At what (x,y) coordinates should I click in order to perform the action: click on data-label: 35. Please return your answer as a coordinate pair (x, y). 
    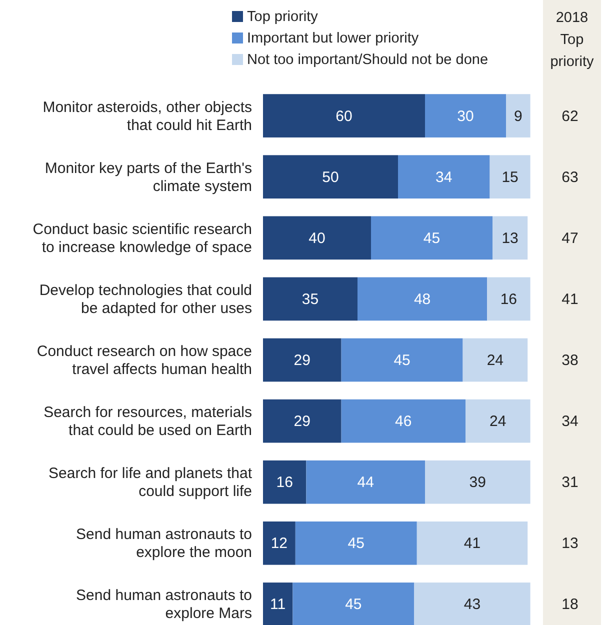
    Looking at the image, I should click on (310, 299).